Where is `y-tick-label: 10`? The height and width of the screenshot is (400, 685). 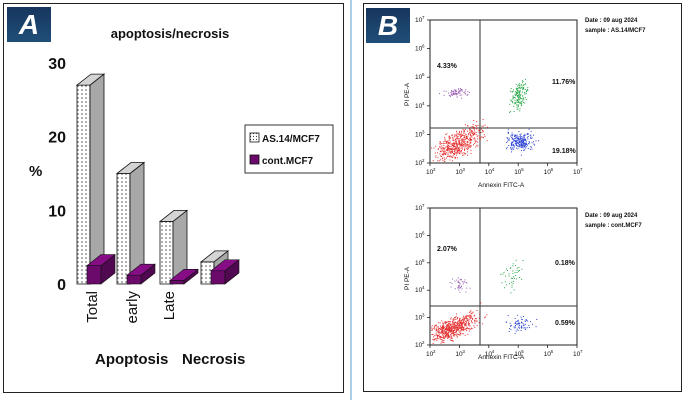 y-tick-label: 10 is located at coordinates (419, 106).